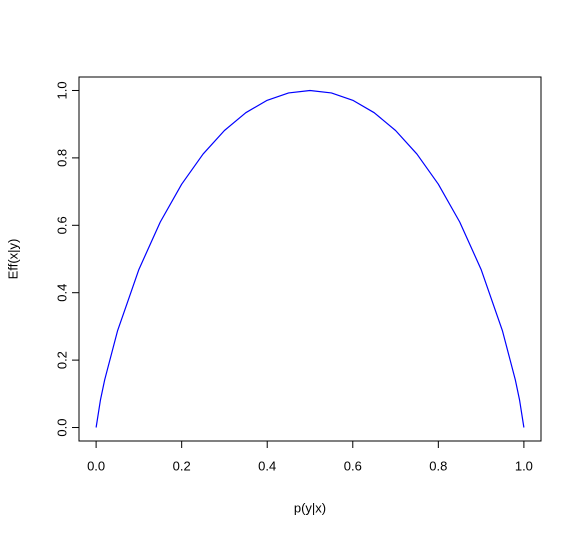 This screenshot has width=581, height=539. I want to click on y-tick-label: 0.0, so click(61, 427).